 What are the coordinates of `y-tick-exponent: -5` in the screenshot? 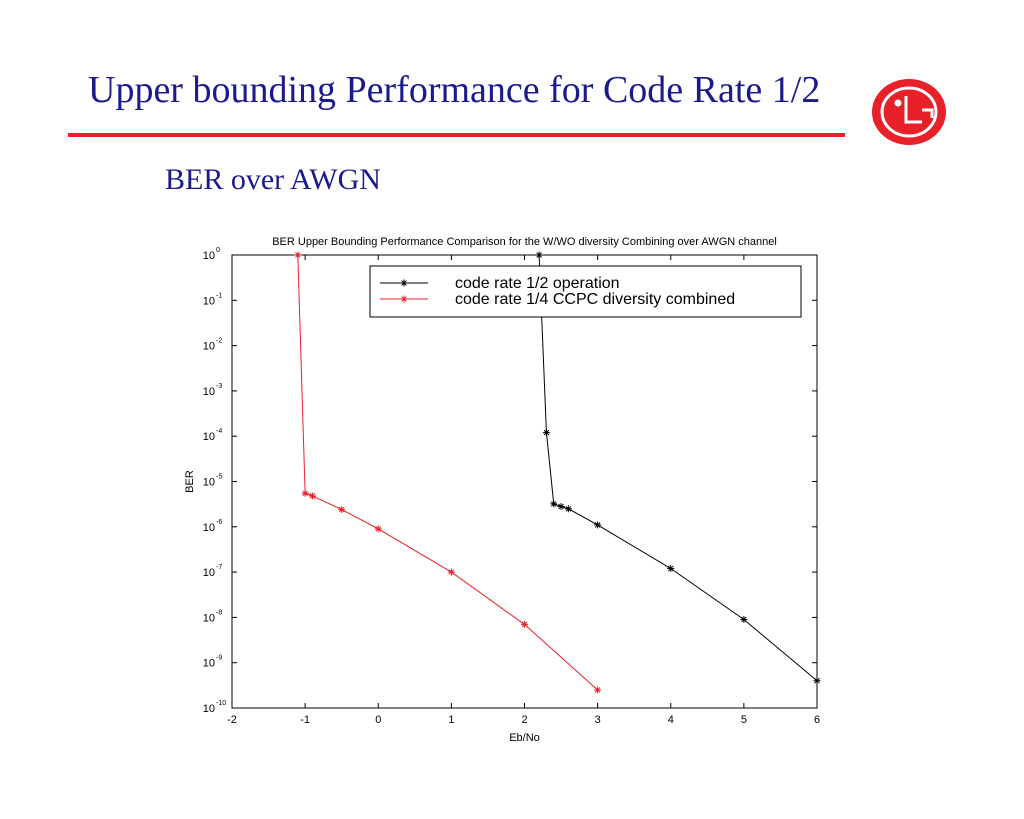 It's located at (219, 477).